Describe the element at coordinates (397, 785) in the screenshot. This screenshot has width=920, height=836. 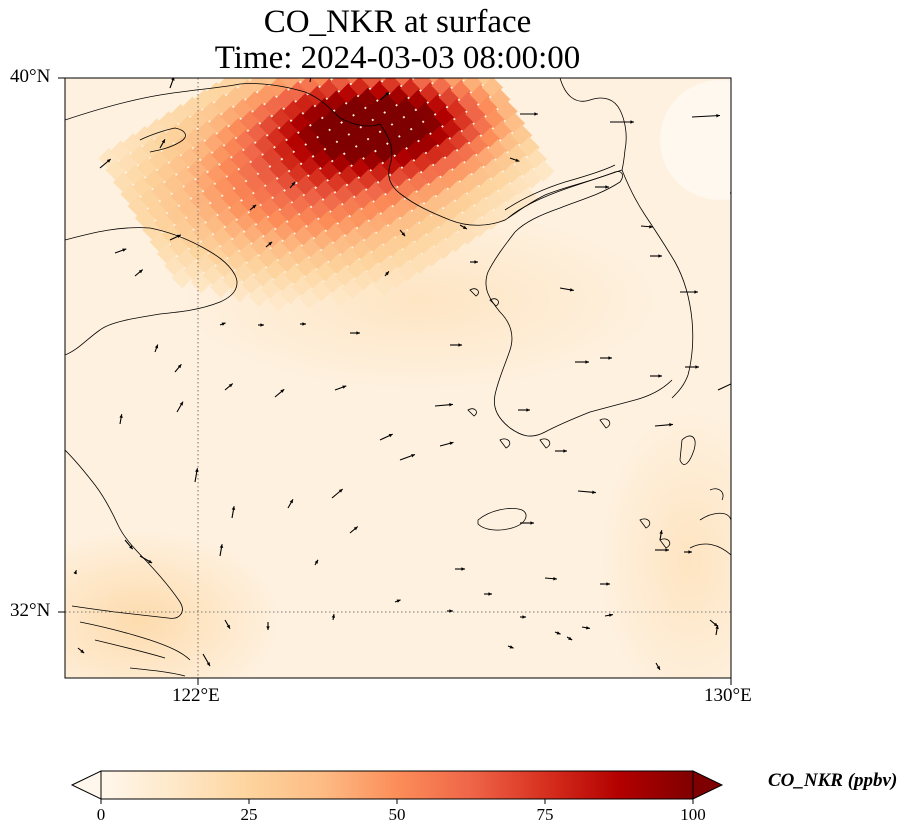
I see `colorbar-gradient` at that location.